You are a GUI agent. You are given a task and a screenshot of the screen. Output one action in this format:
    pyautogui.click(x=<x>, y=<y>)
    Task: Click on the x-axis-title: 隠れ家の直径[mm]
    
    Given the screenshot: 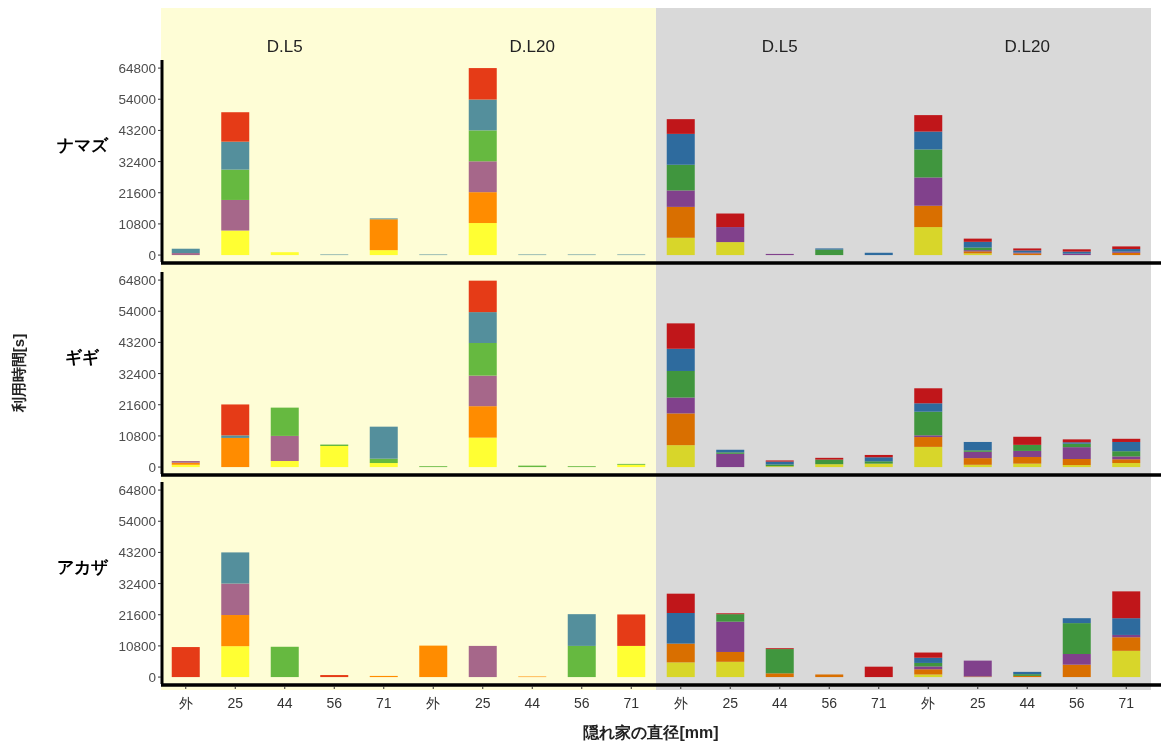 What is the action you would take?
    pyautogui.click(x=651, y=732)
    